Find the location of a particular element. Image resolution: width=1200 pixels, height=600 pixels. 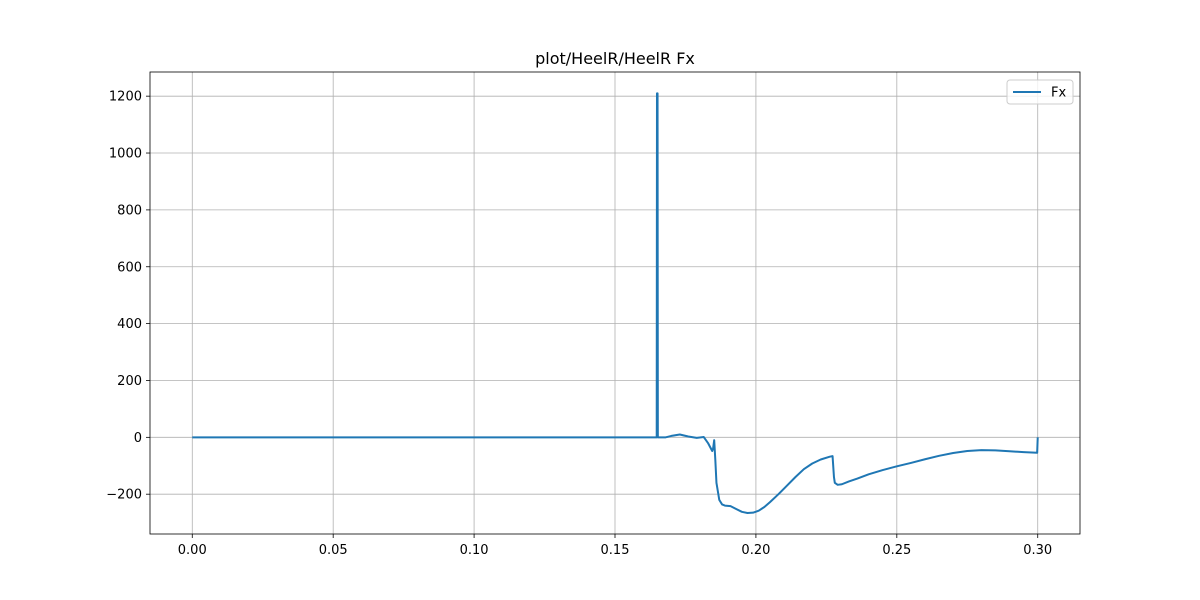

legend-label-fx: Fx is located at coordinates (1058, 93).